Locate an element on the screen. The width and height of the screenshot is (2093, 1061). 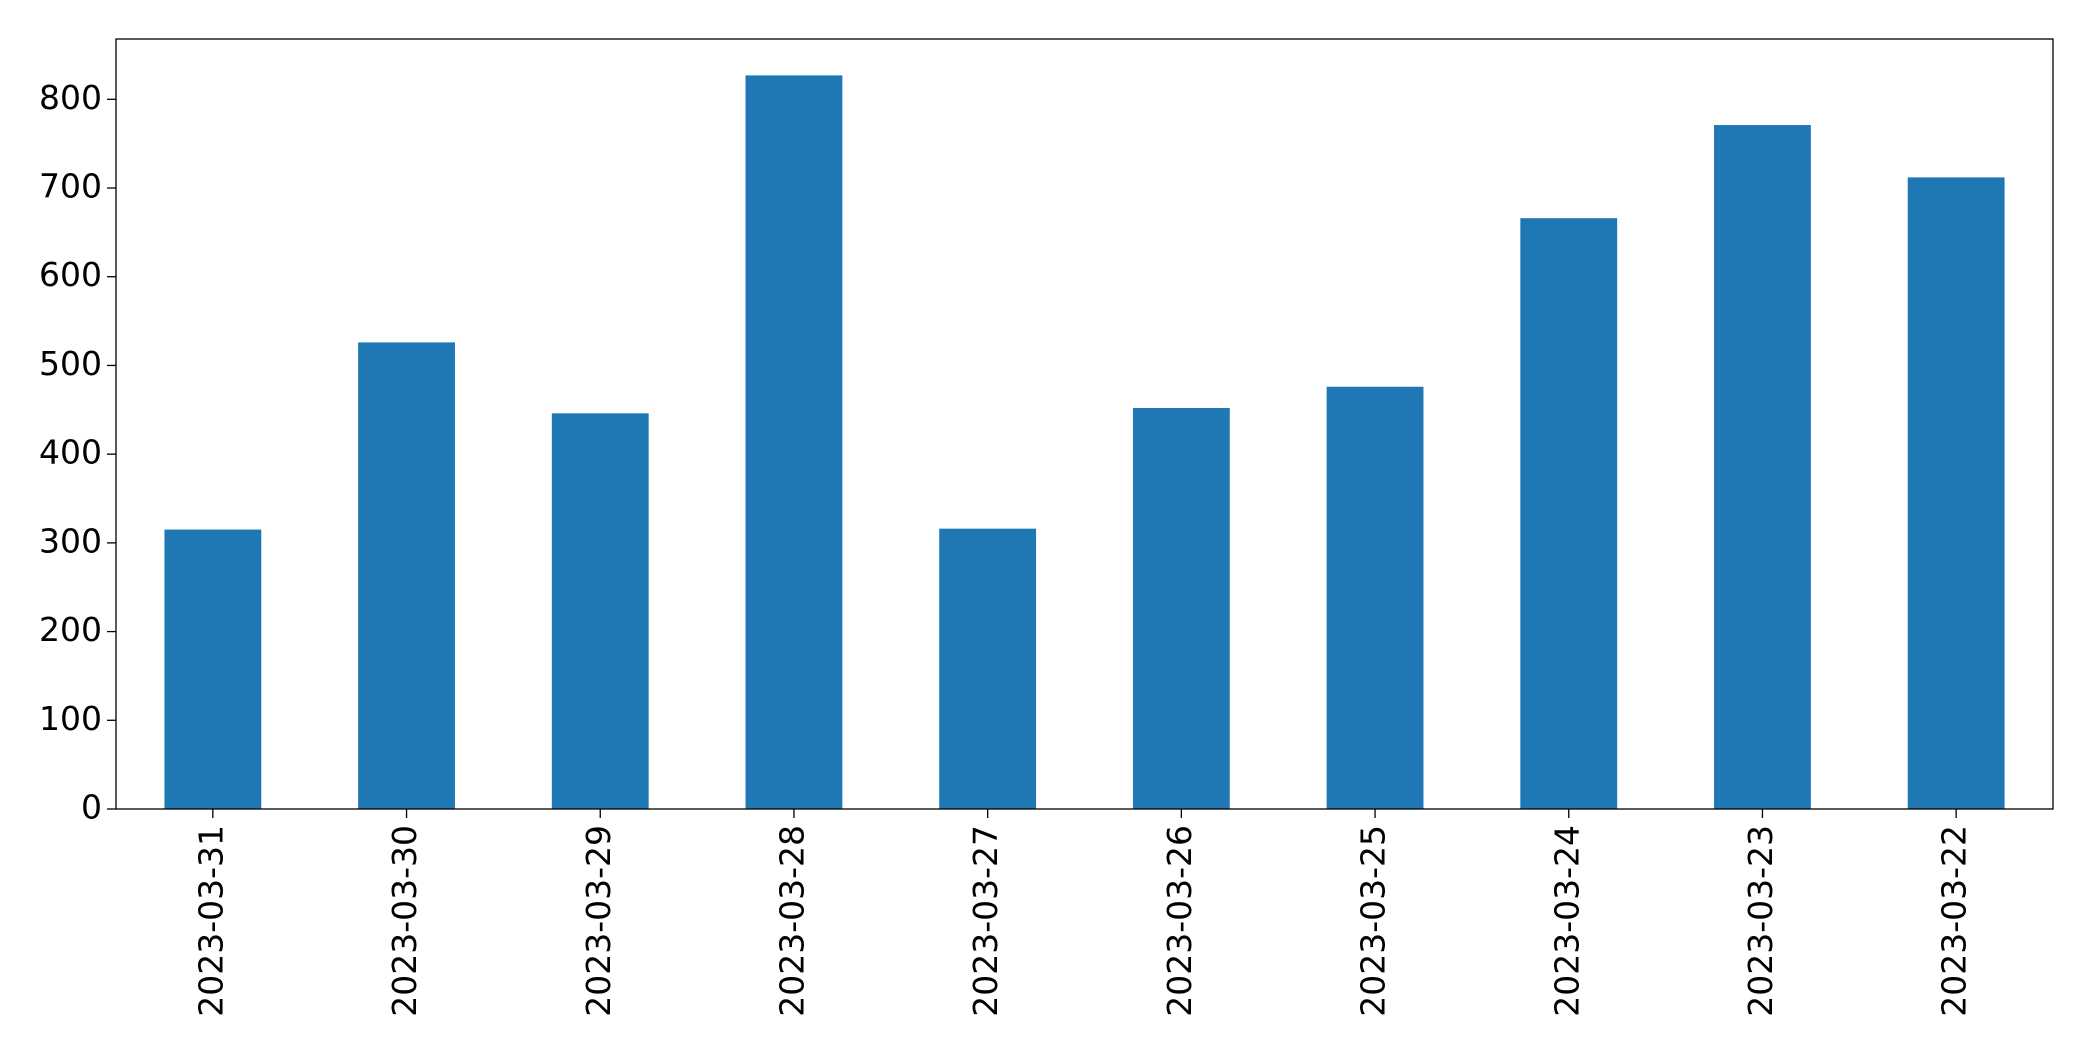
x-tick-label: 2023-03-24 is located at coordinates (1566, 921).